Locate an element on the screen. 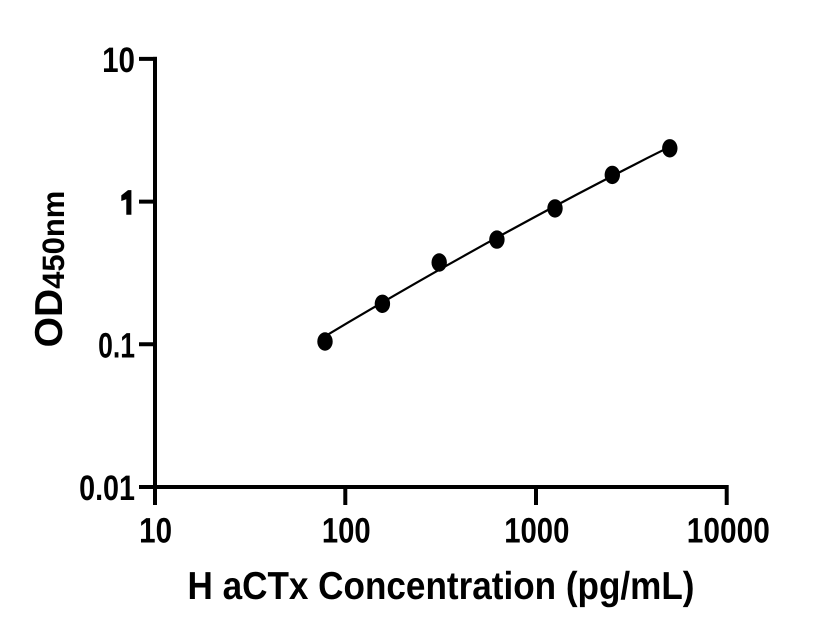 The image size is (816, 640). svg-text: 0.01 is located at coordinates (107, 488).